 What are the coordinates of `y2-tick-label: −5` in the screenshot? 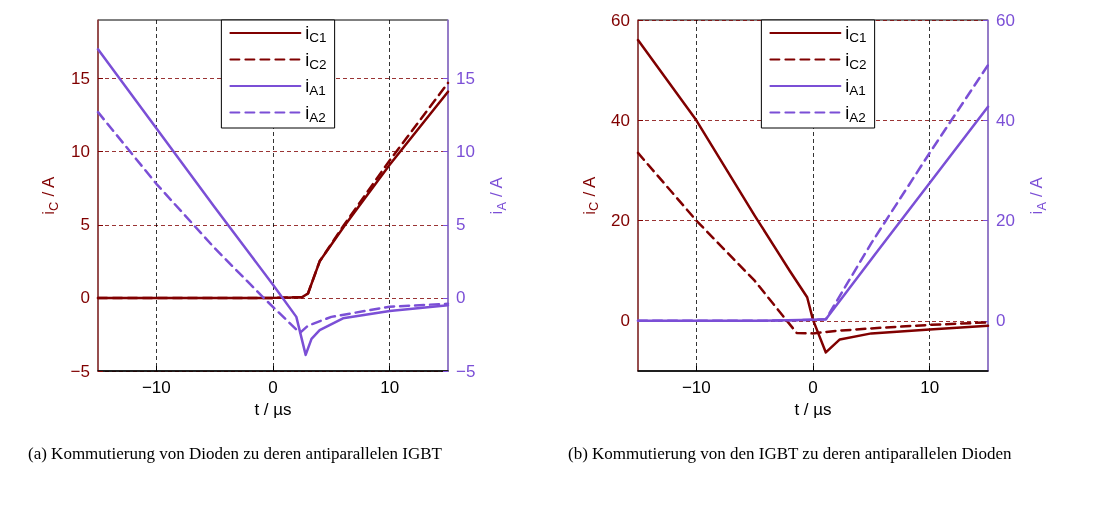 It's located at (466, 371).